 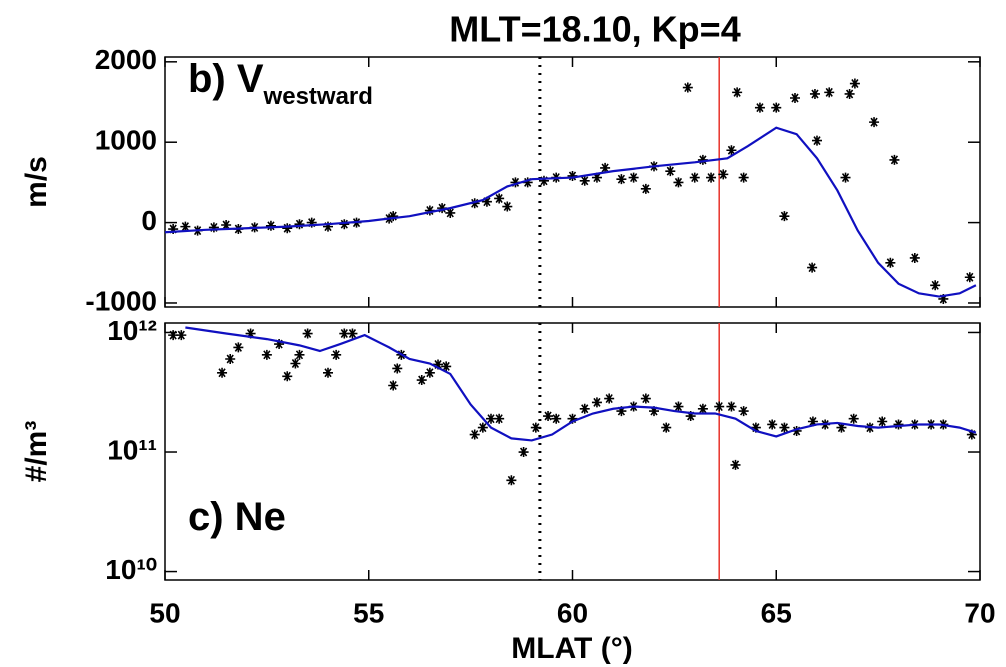 What do you see at coordinates (36, 452) in the screenshot?
I see `y-axis-label: #/m³` at bounding box center [36, 452].